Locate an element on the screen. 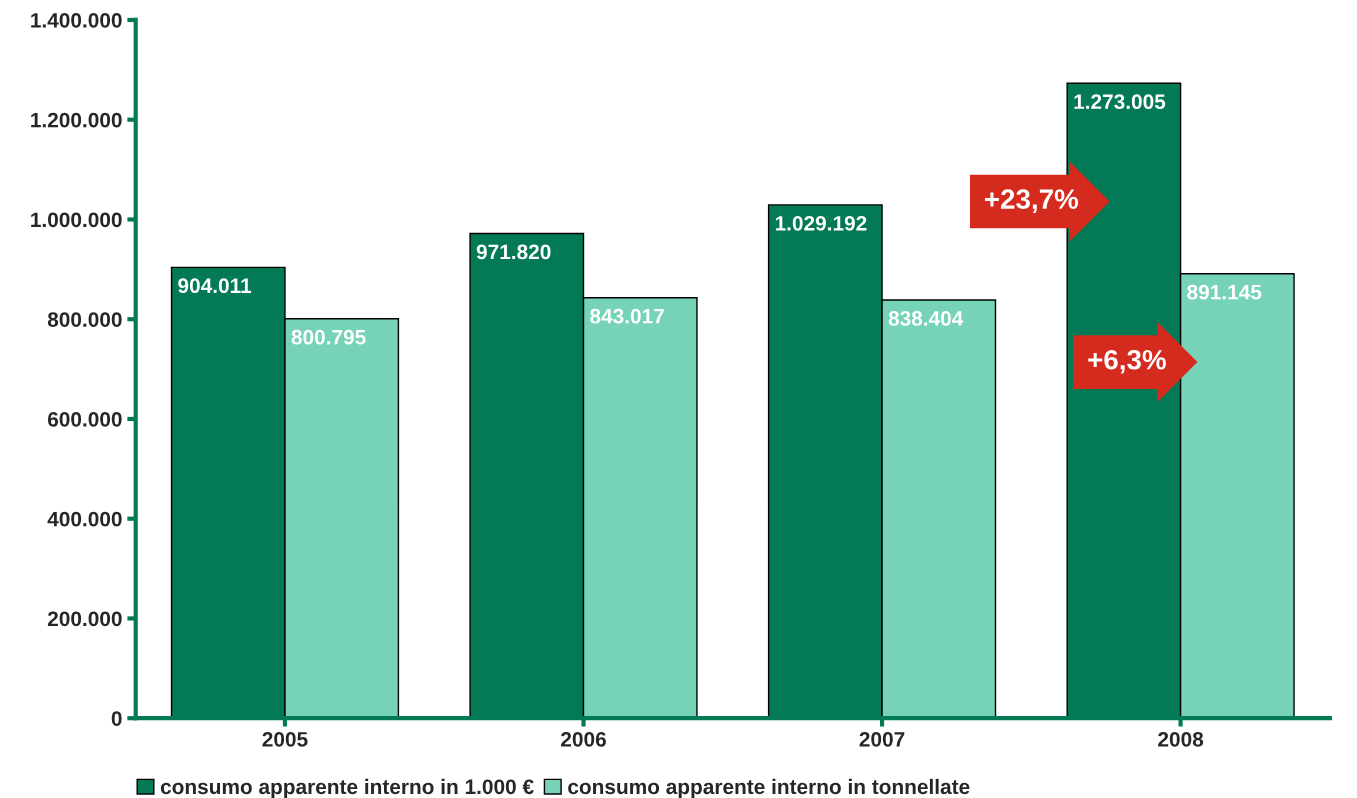  y-tick-label: 800.000 is located at coordinates (84, 319).